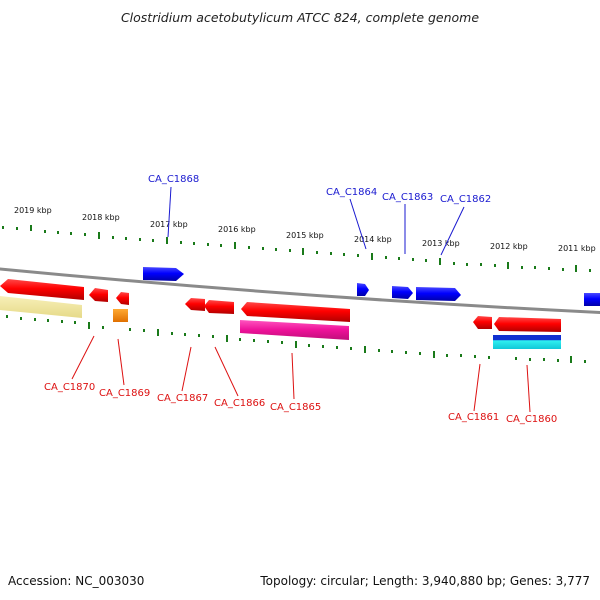 The image size is (600, 600). Describe the element at coordinates (219, 307) in the screenshot. I see `gene-arrow-CA_C1866` at that location.